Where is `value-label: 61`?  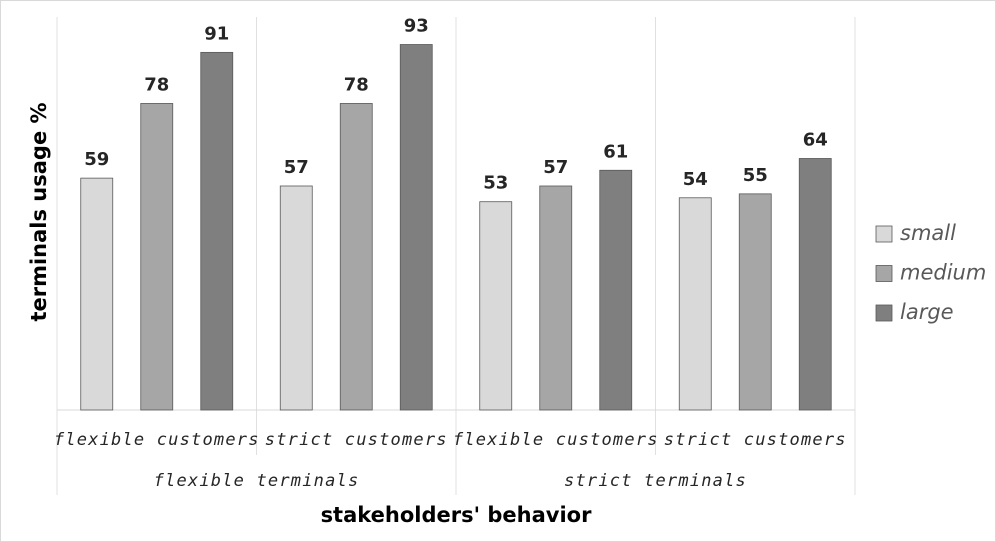
value-label: 61 is located at coordinates (615, 151).